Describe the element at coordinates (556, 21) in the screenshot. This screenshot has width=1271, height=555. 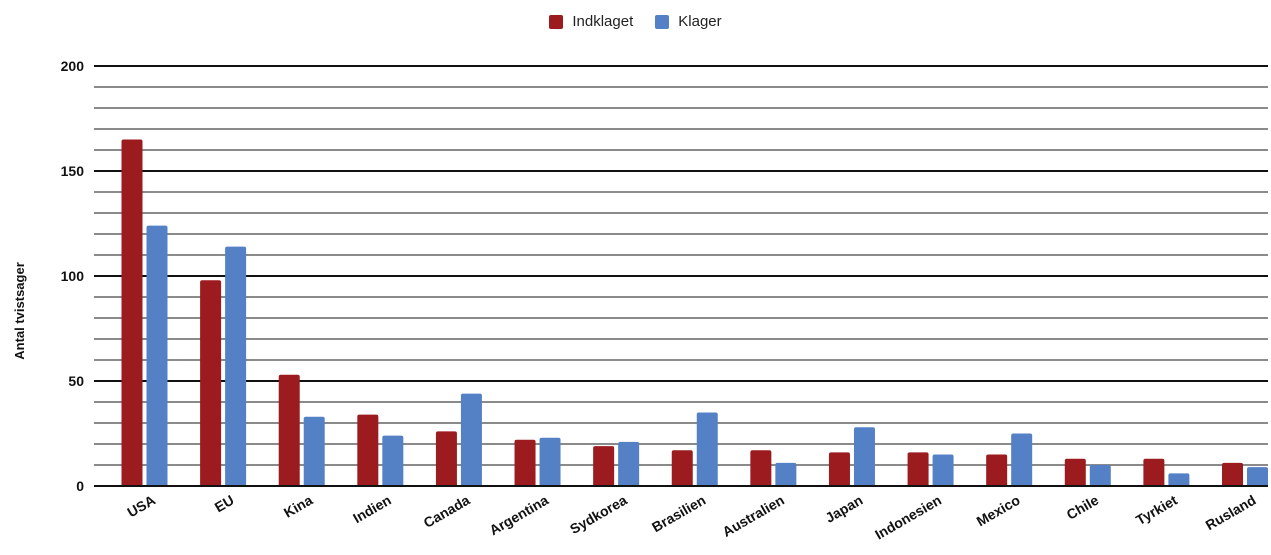
I see `legend-swatch-indklaget` at that location.